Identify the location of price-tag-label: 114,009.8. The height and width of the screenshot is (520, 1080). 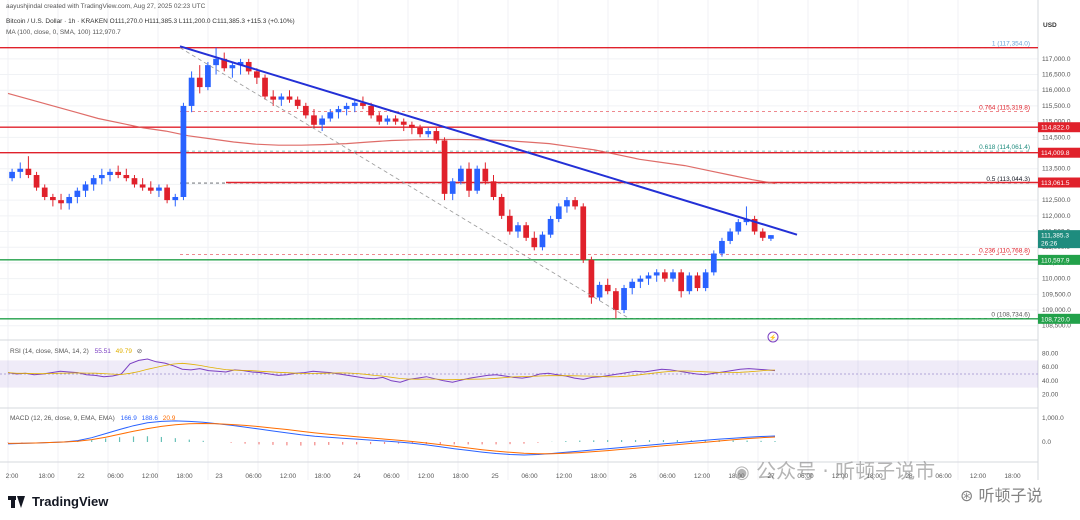
(1055, 153).